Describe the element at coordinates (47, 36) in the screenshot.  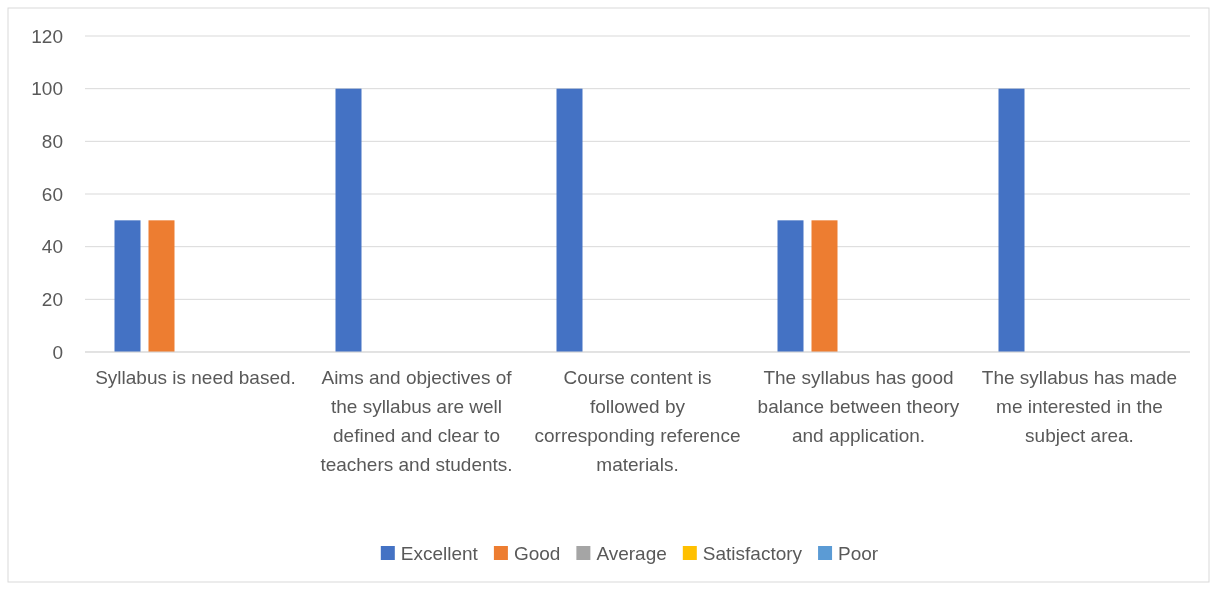
I see `y-tick-label: 120` at that location.